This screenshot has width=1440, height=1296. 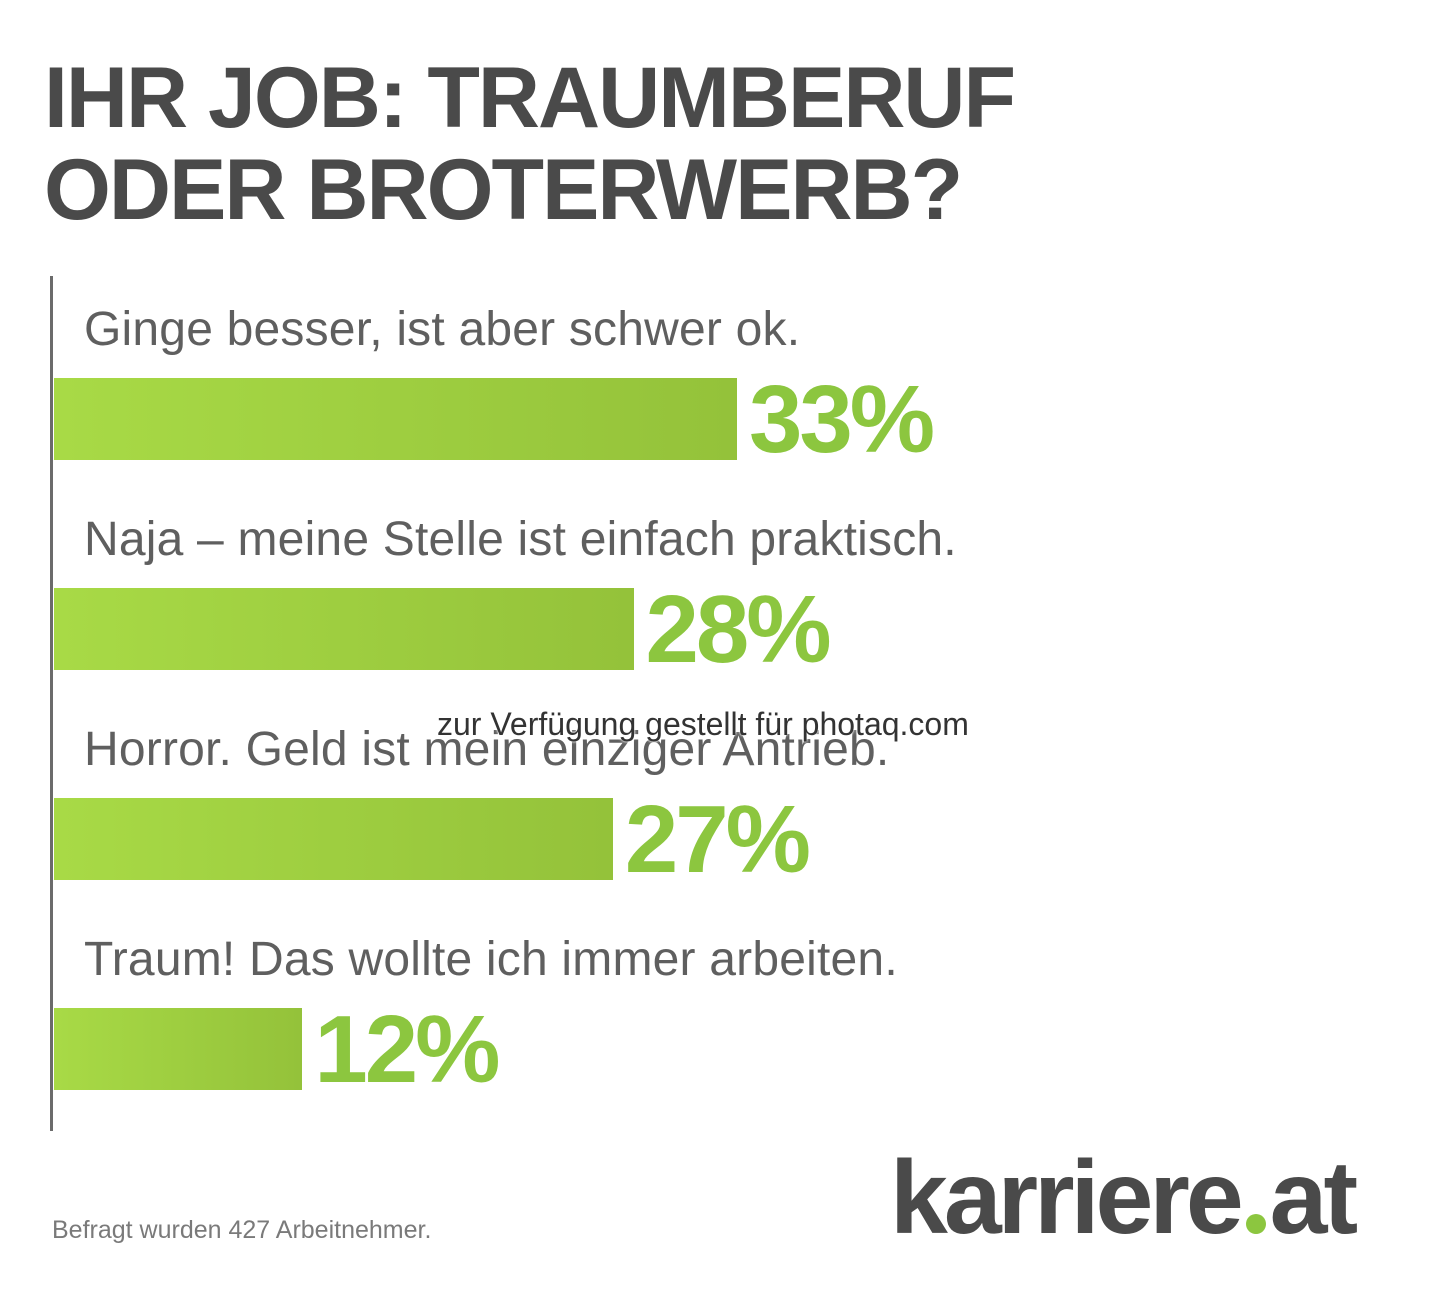 I want to click on chart-title: IHR JOB: TRAUMBERUF ODER BROTERWERB?, so click(x=530, y=144).